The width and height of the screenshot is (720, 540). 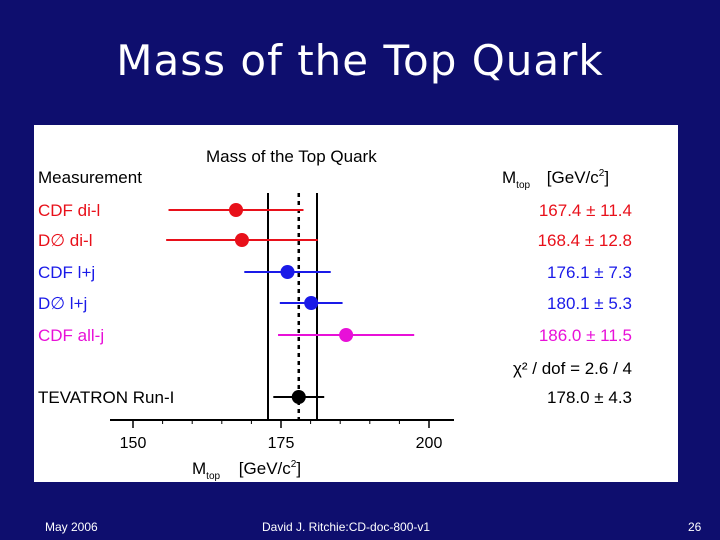 What do you see at coordinates (281, 443) in the screenshot?
I see `x-tick-label: 175` at bounding box center [281, 443].